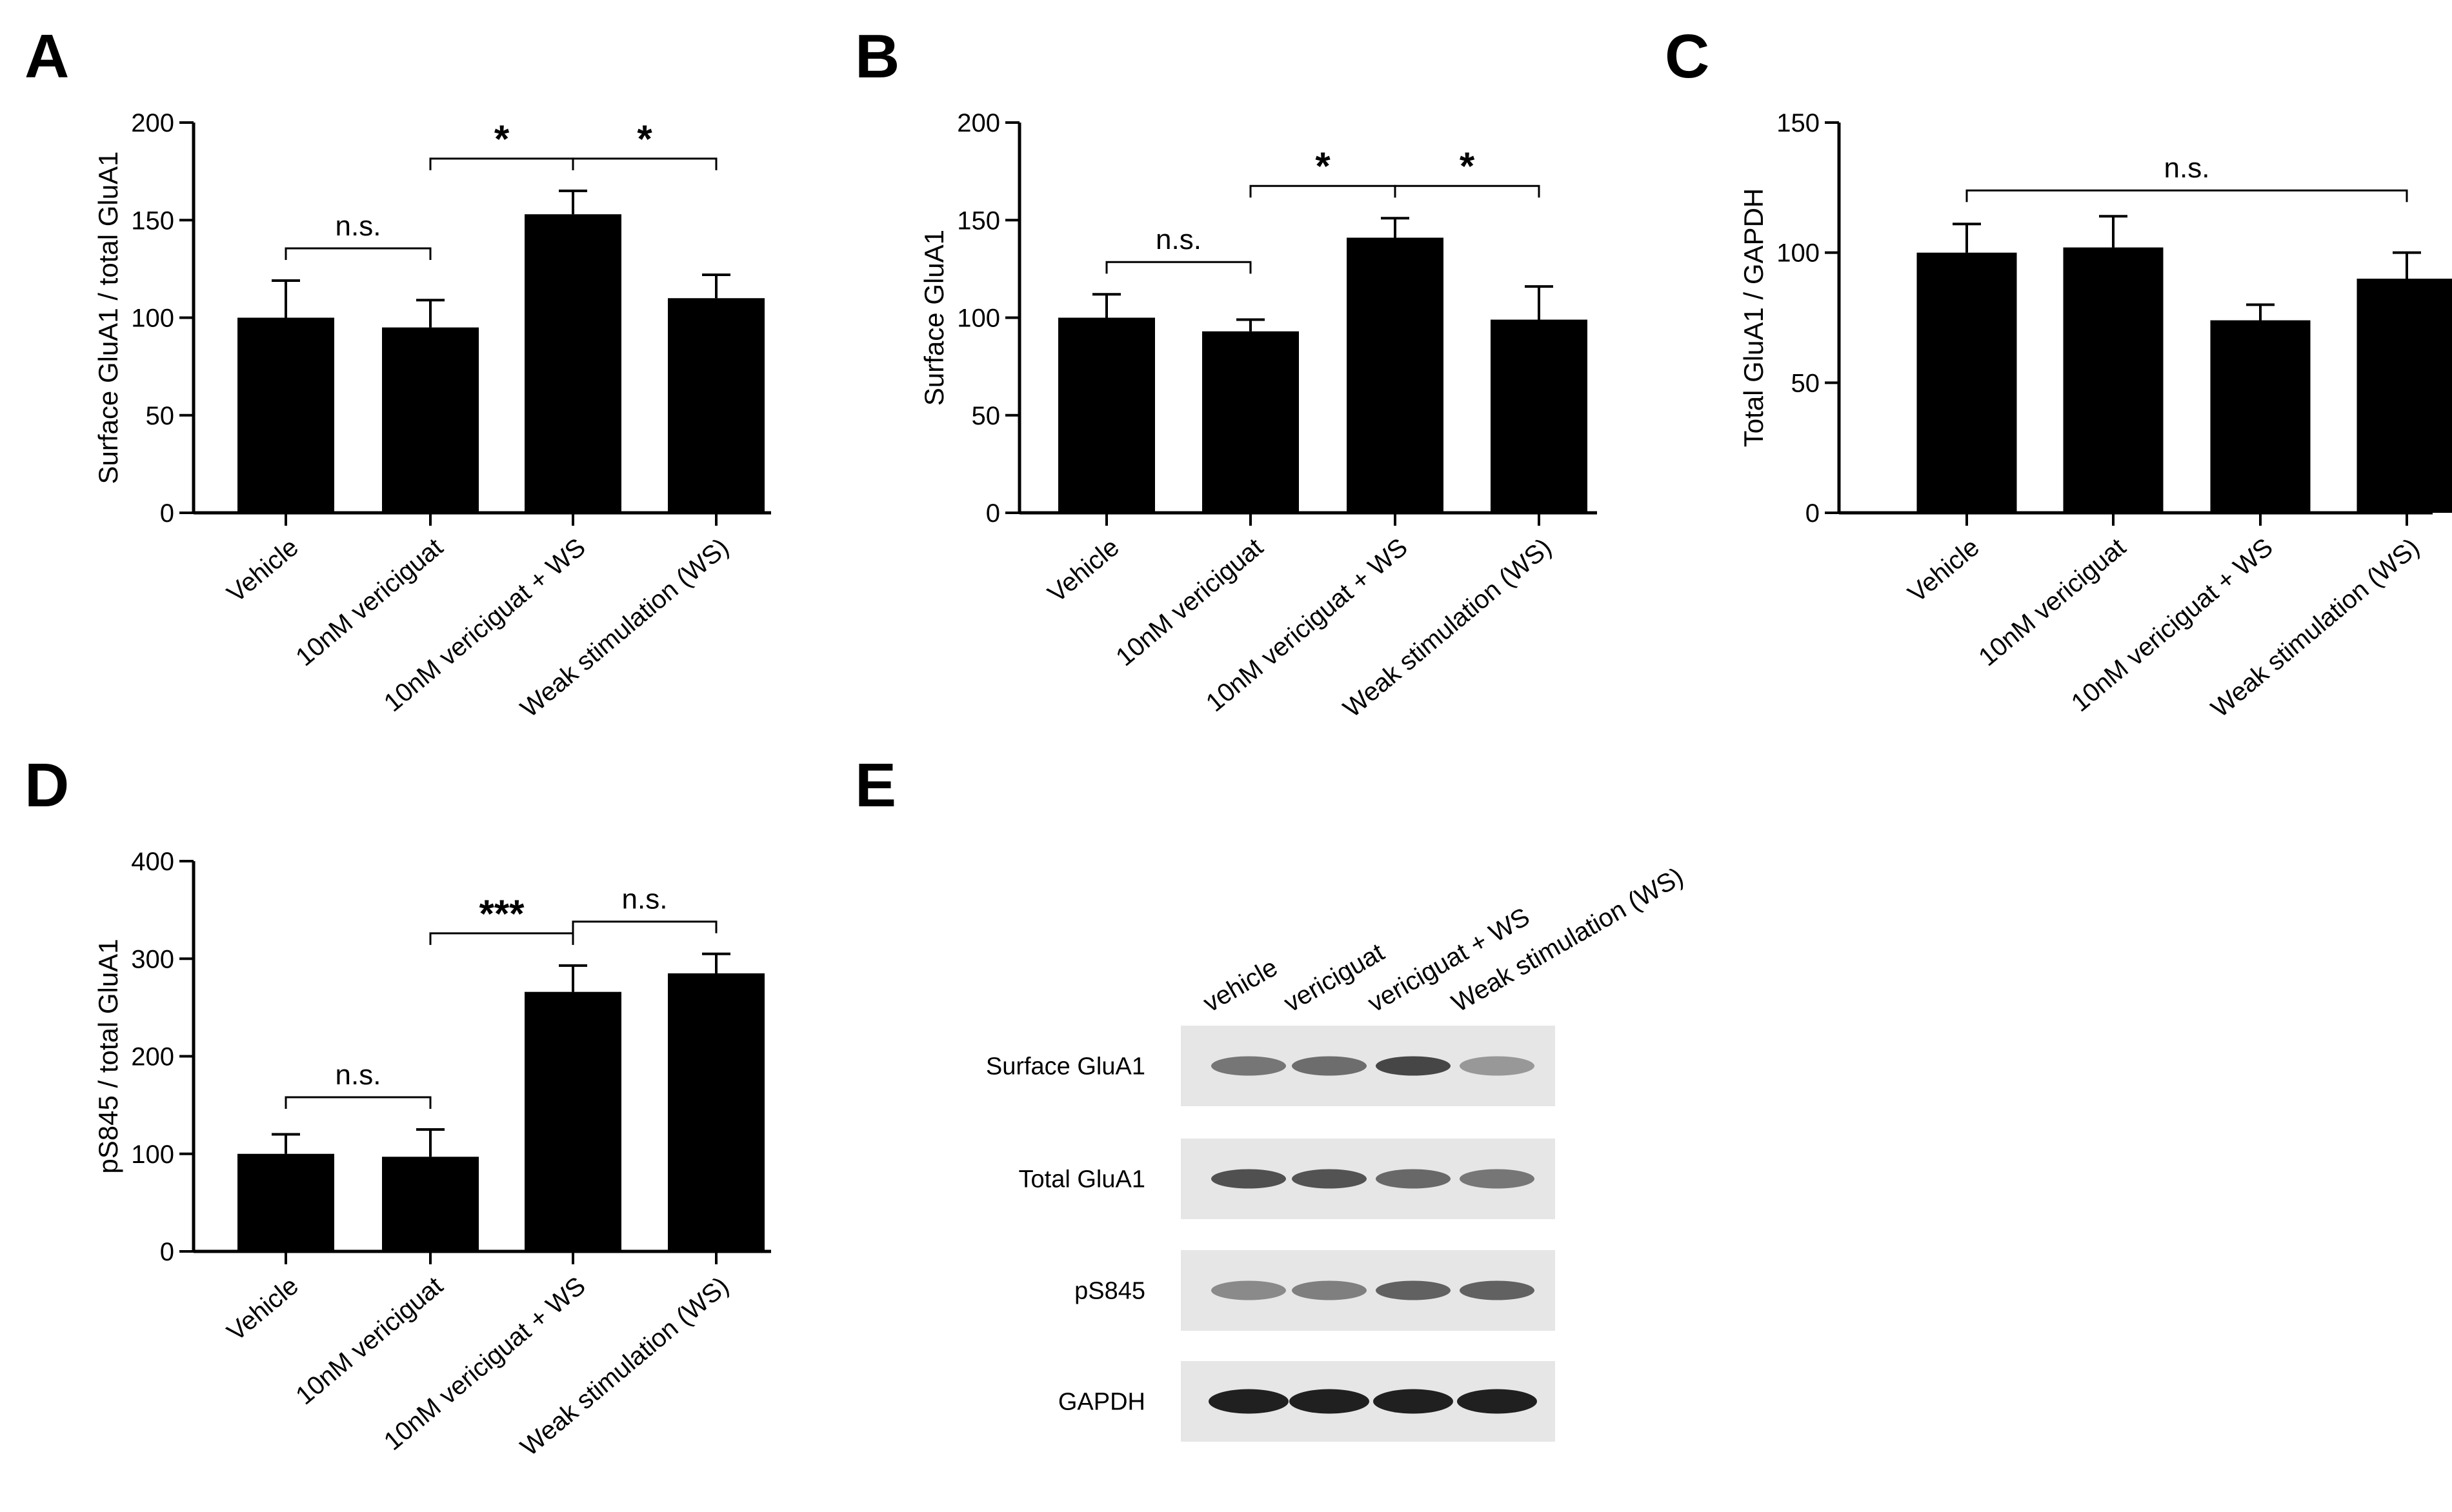  What do you see at coordinates (1687, 56) in the screenshot?
I see `panel-letter: C` at bounding box center [1687, 56].